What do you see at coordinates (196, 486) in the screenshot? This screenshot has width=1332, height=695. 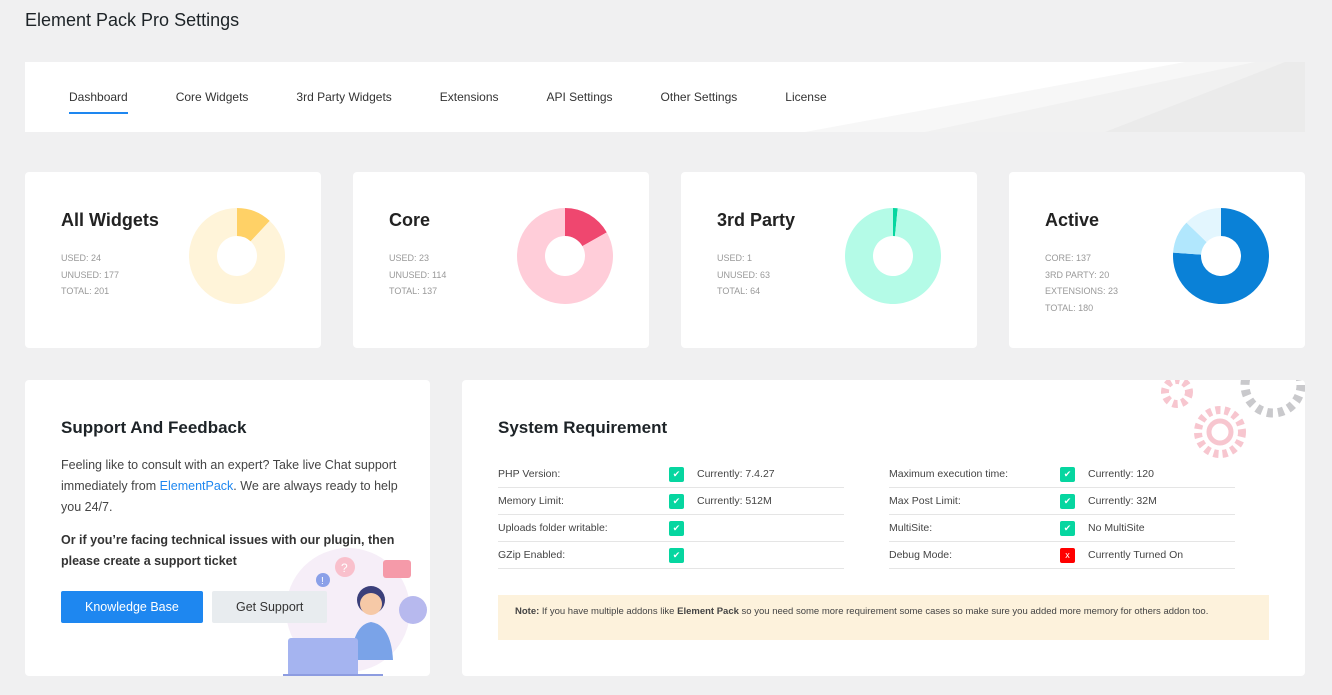 I see `elementpack-link: ElementPack` at bounding box center [196, 486].